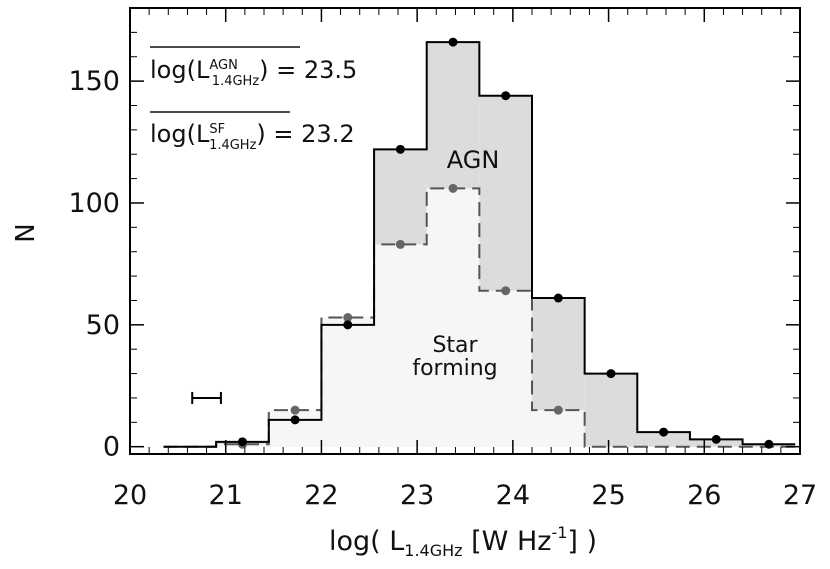 The width and height of the screenshot is (830, 569). Describe the element at coordinates (473, 160) in the screenshot. I see `agn-region-label: AGN` at that location.